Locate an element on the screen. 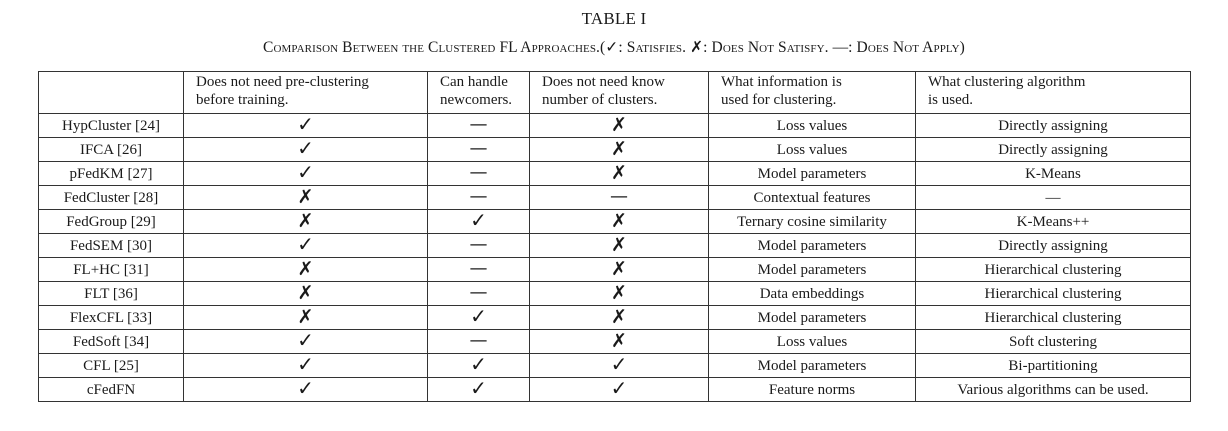 The height and width of the screenshot is (431, 1228). clustering-info-cell: Contextual features is located at coordinates (812, 197).